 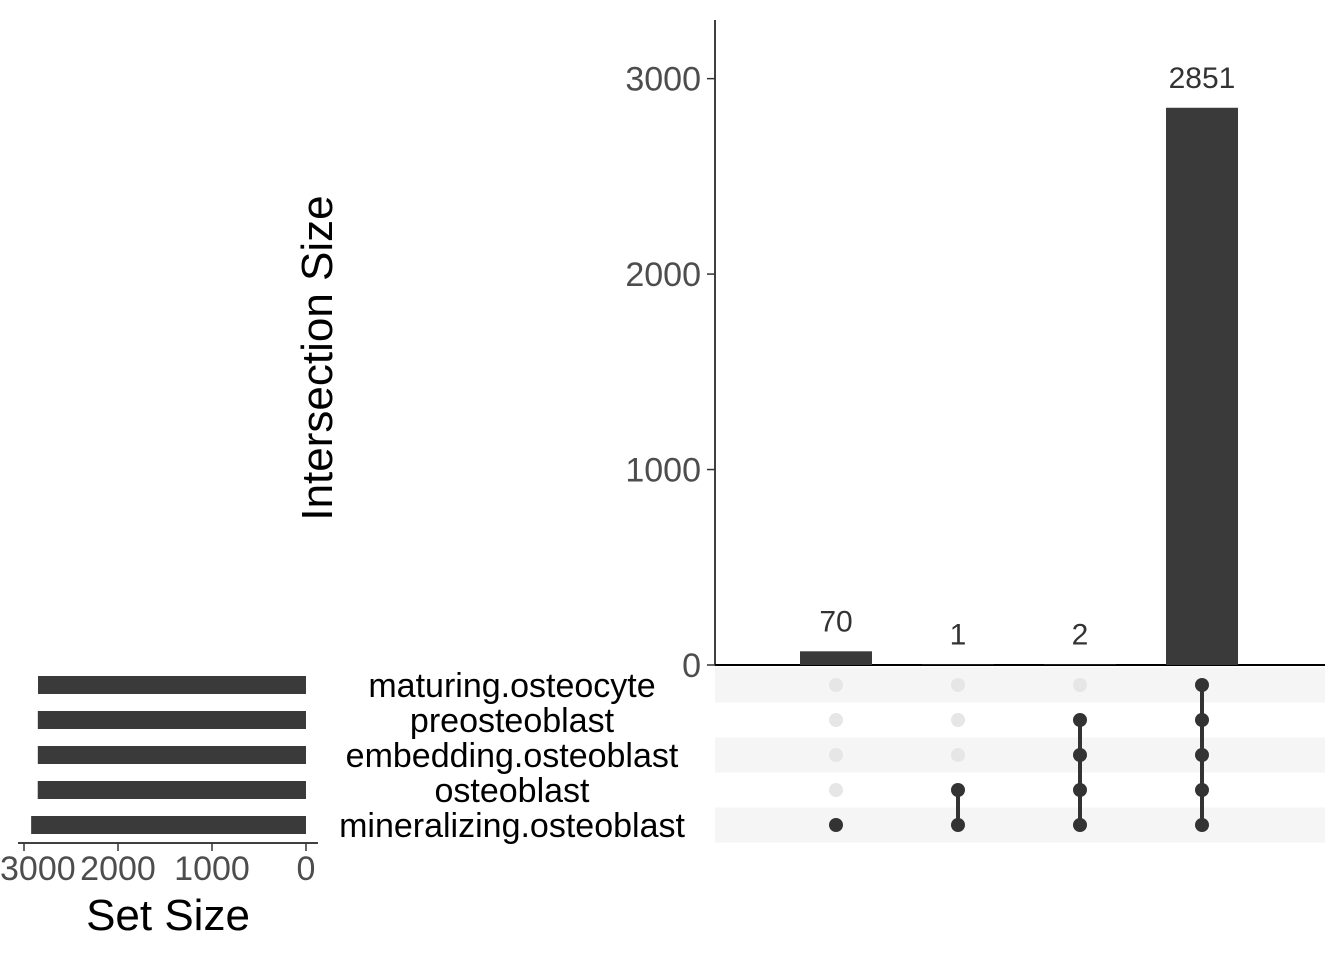 What do you see at coordinates (159, 865) in the screenshot?
I see `set-size-axis: 3000 2000 1000 0` at bounding box center [159, 865].